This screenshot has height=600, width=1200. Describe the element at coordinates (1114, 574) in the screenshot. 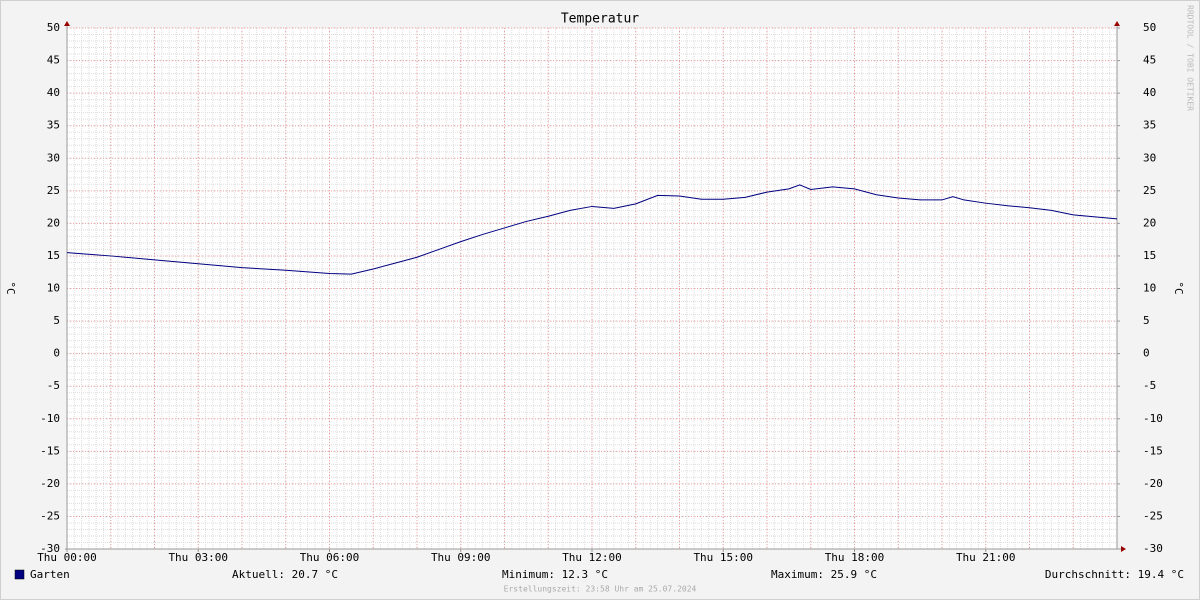

I see `stat: Durchschnitt: 19.4 °C` at that location.